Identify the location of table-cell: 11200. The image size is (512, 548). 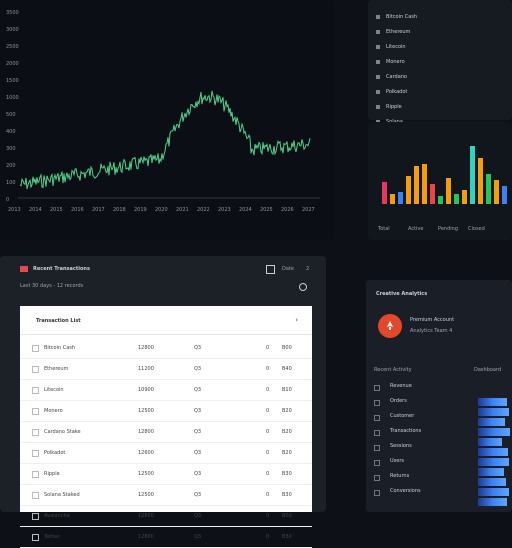
(146, 369).